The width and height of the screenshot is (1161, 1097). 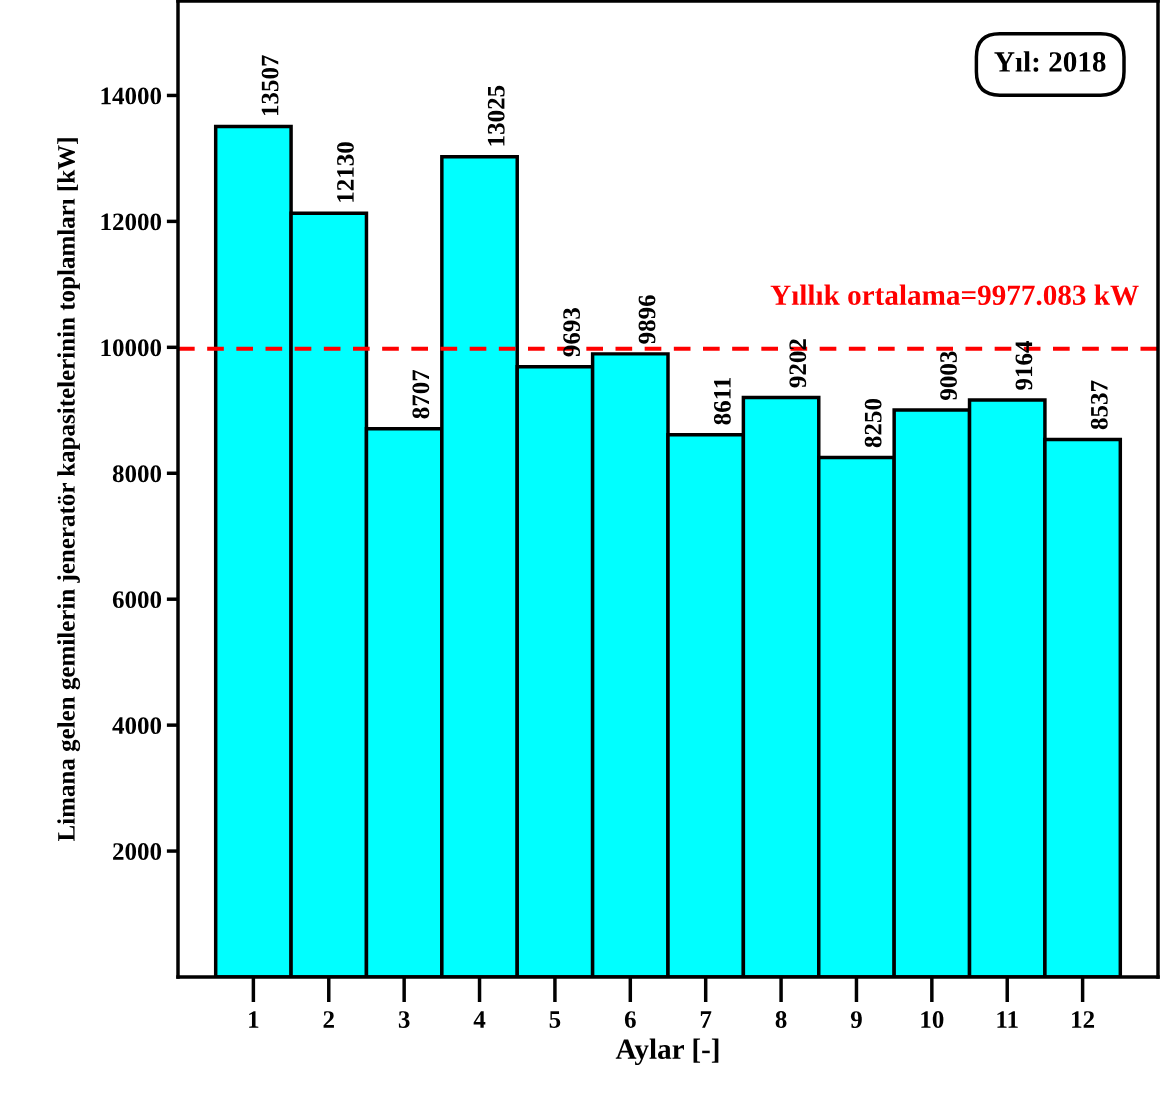 What do you see at coordinates (932, 1019) in the screenshot?
I see `x-tick-label: 10` at bounding box center [932, 1019].